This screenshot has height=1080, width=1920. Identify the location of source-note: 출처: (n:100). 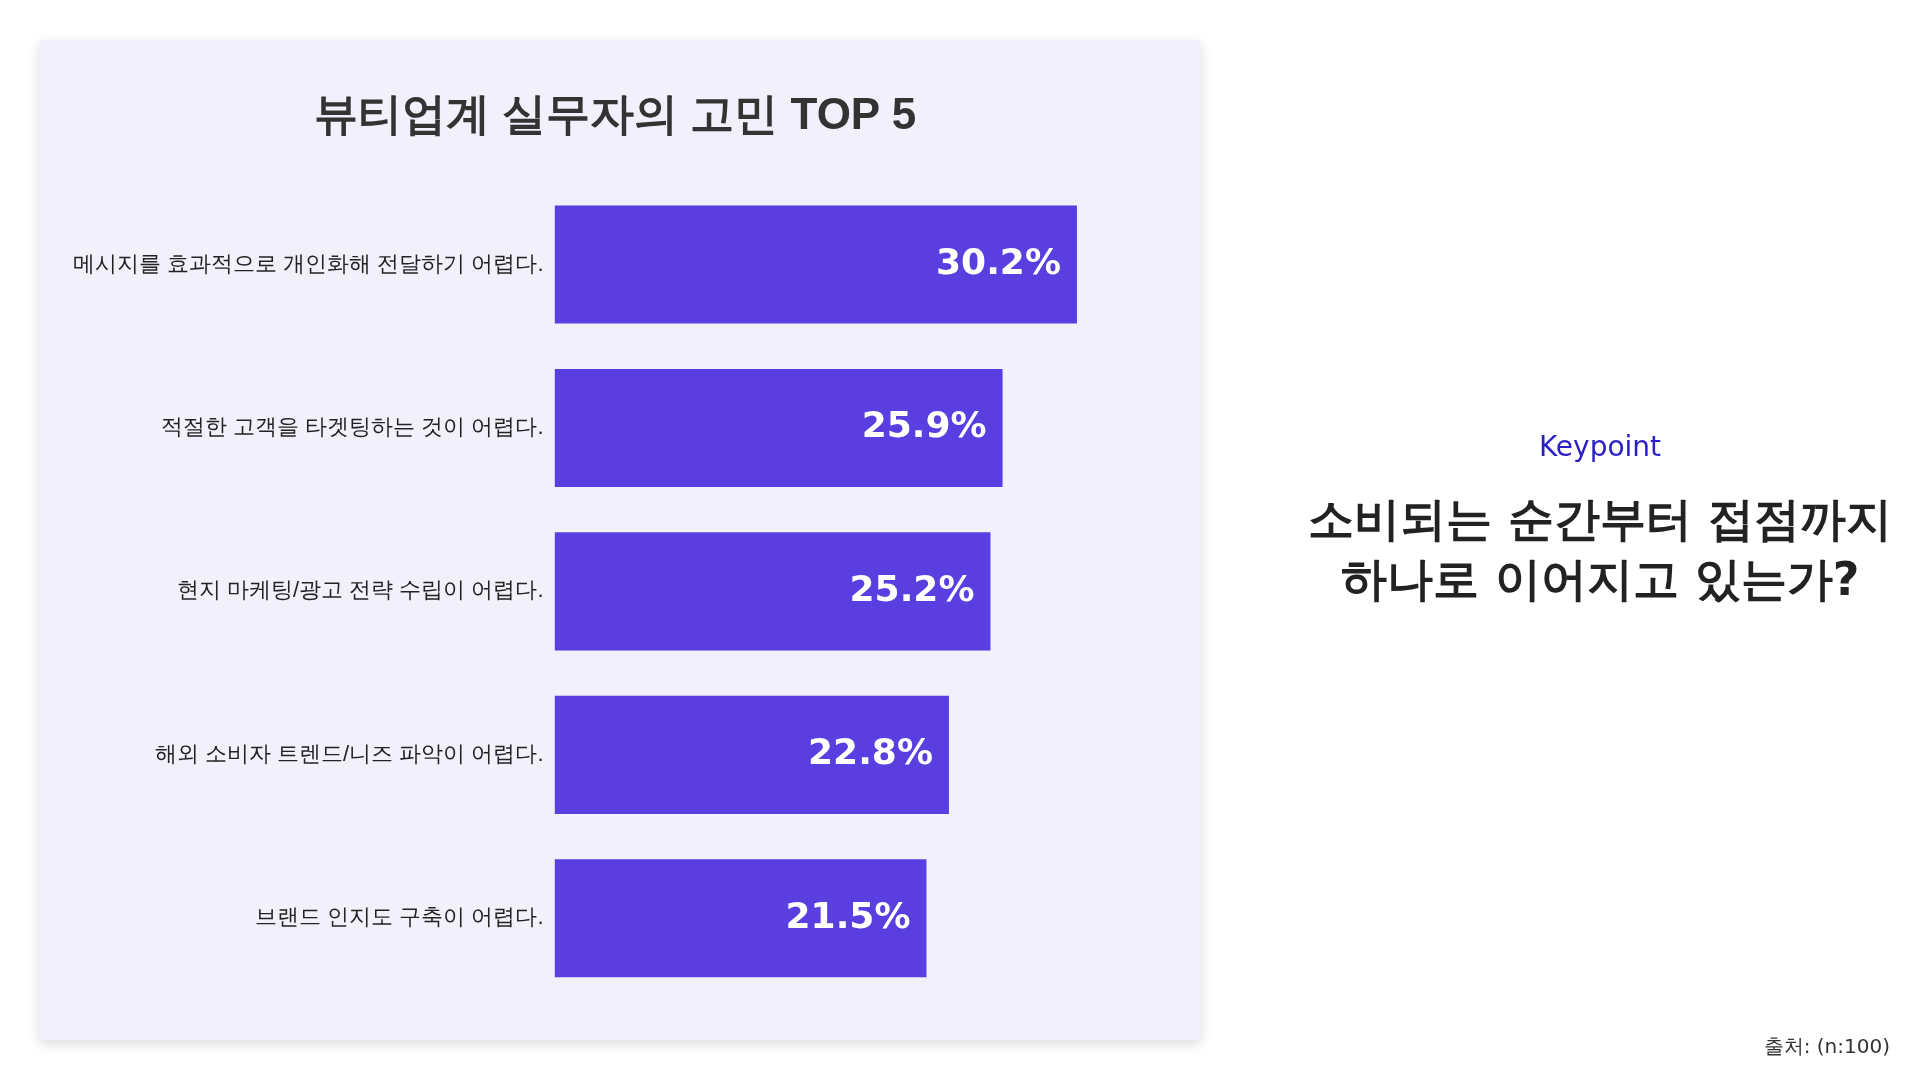
(1826, 1046).